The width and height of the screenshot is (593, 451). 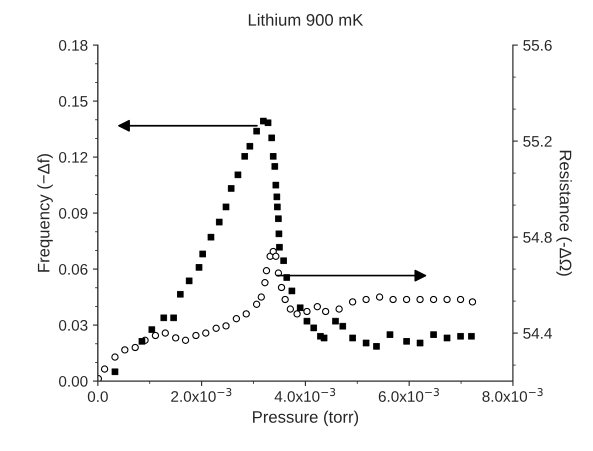 I want to click on x-tick-label: 4.0x10$^{−3}$, so click(x=305, y=395).